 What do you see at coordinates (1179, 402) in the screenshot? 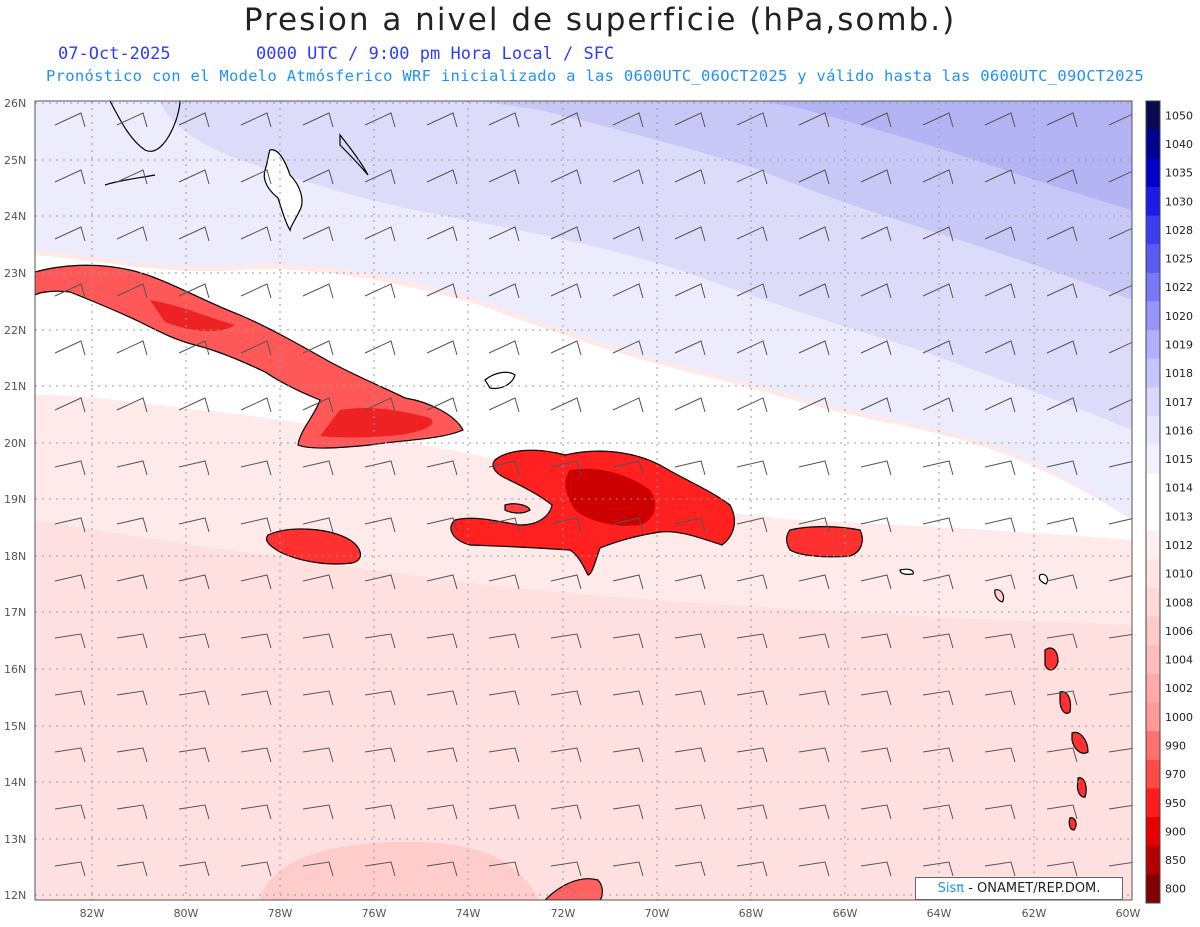
I see `colorbar-label: 1017` at bounding box center [1179, 402].